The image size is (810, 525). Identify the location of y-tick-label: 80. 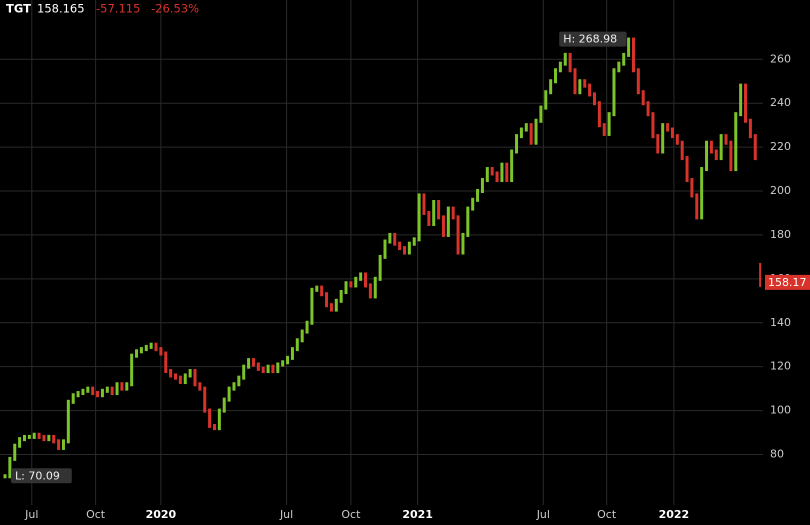
(777, 454).